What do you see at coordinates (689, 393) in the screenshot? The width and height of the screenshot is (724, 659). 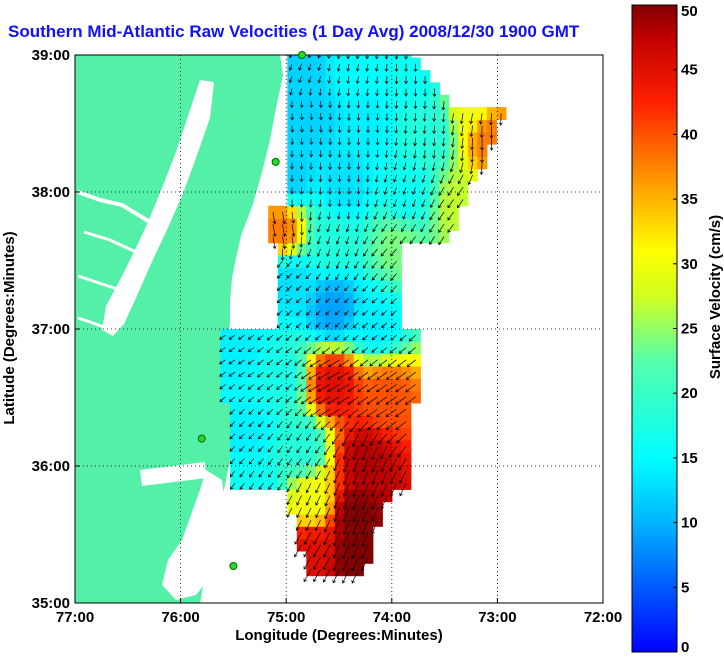 I see `colorbar-tick-label: 20` at bounding box center [689, 393].